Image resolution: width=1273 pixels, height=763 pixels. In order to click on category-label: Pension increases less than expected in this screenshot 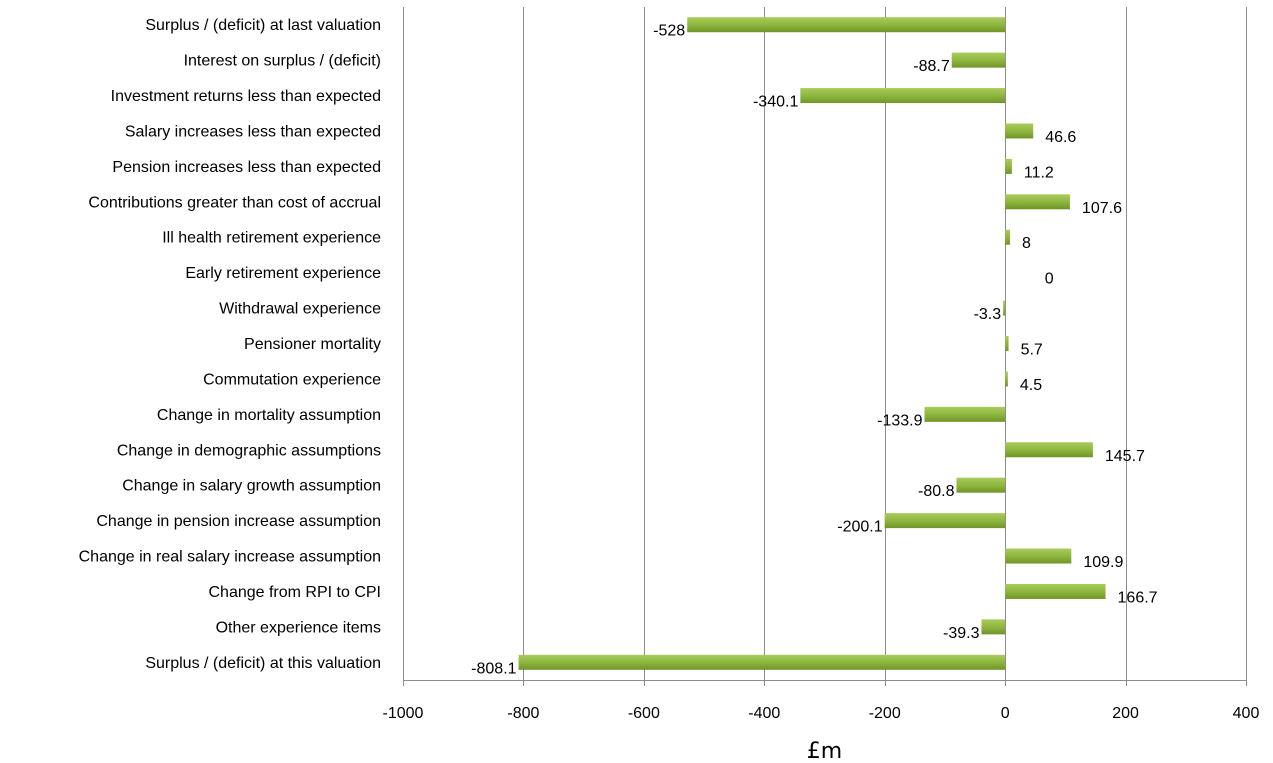, I will do `click(246, 167)`.